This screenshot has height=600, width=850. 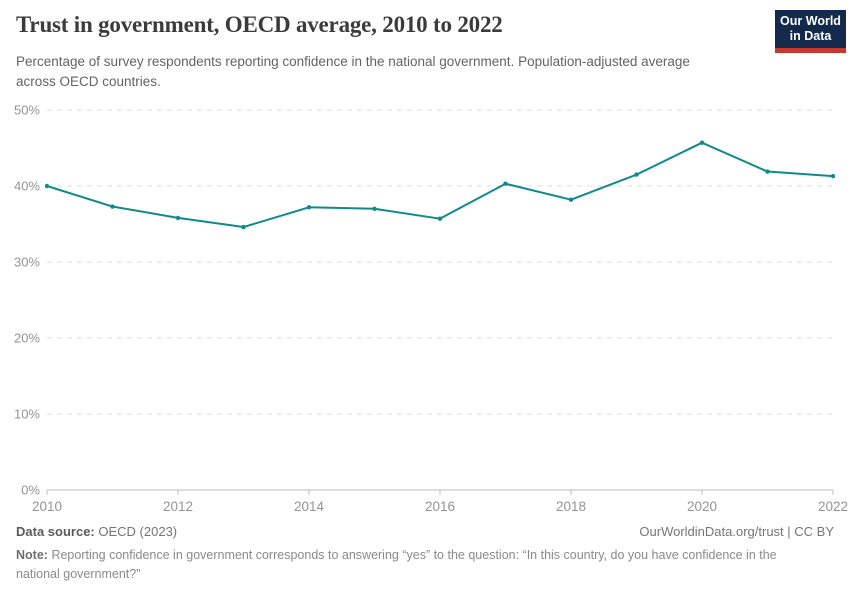 I want to click on owid-logo: Our World in Data, so click(x=810, y=31).